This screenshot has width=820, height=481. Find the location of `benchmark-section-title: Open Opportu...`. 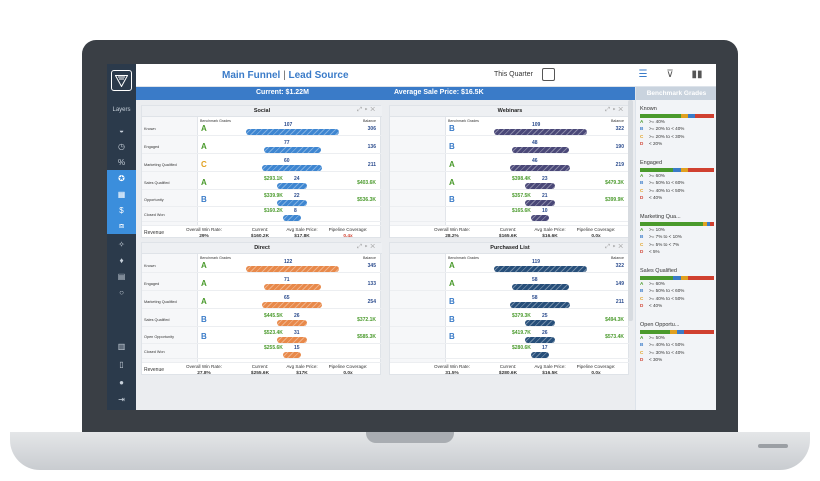

benchmark-section-title: Open Opportu... is located at coordinates (660, 325).